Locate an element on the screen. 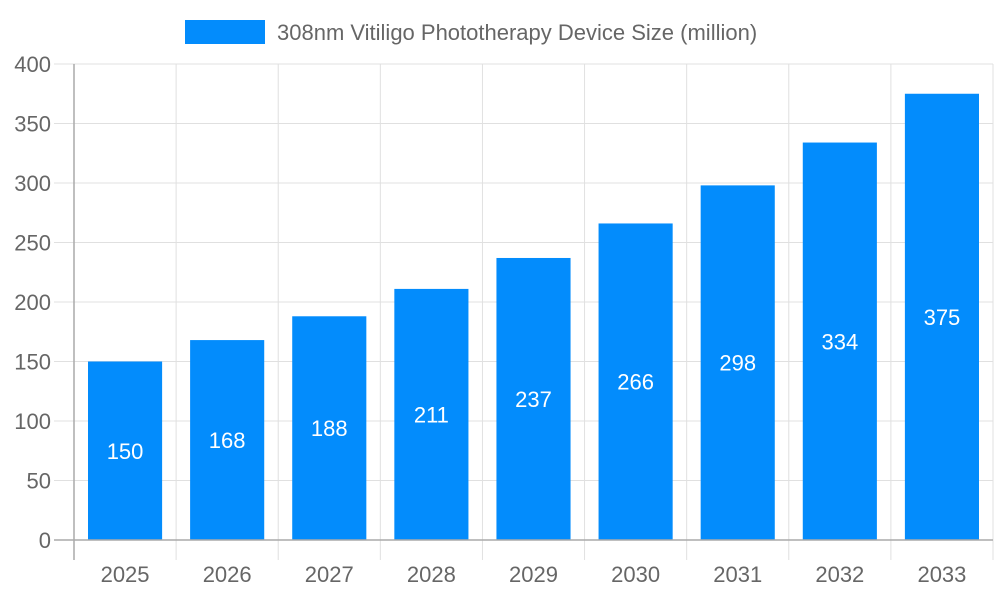 This screenshot has width=1000, height=605. x-tick-label: 2028 is located at coordinates (431, 574).